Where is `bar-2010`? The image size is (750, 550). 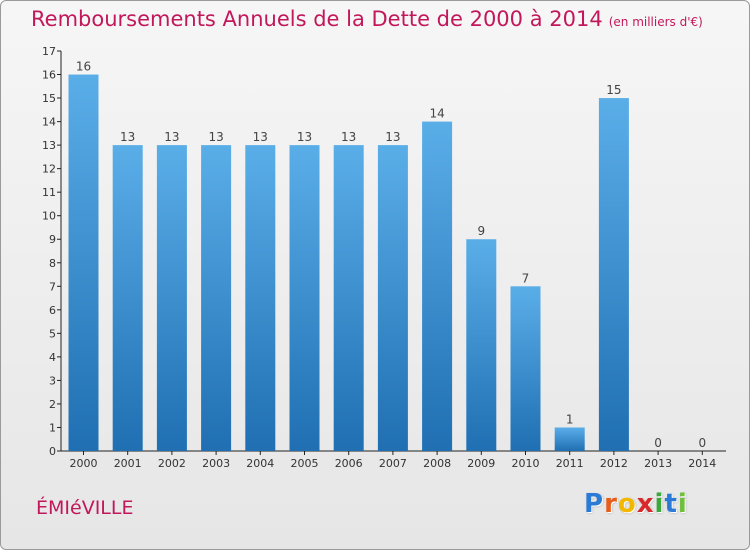
bar-2010 is located at coordinates (525, 368).